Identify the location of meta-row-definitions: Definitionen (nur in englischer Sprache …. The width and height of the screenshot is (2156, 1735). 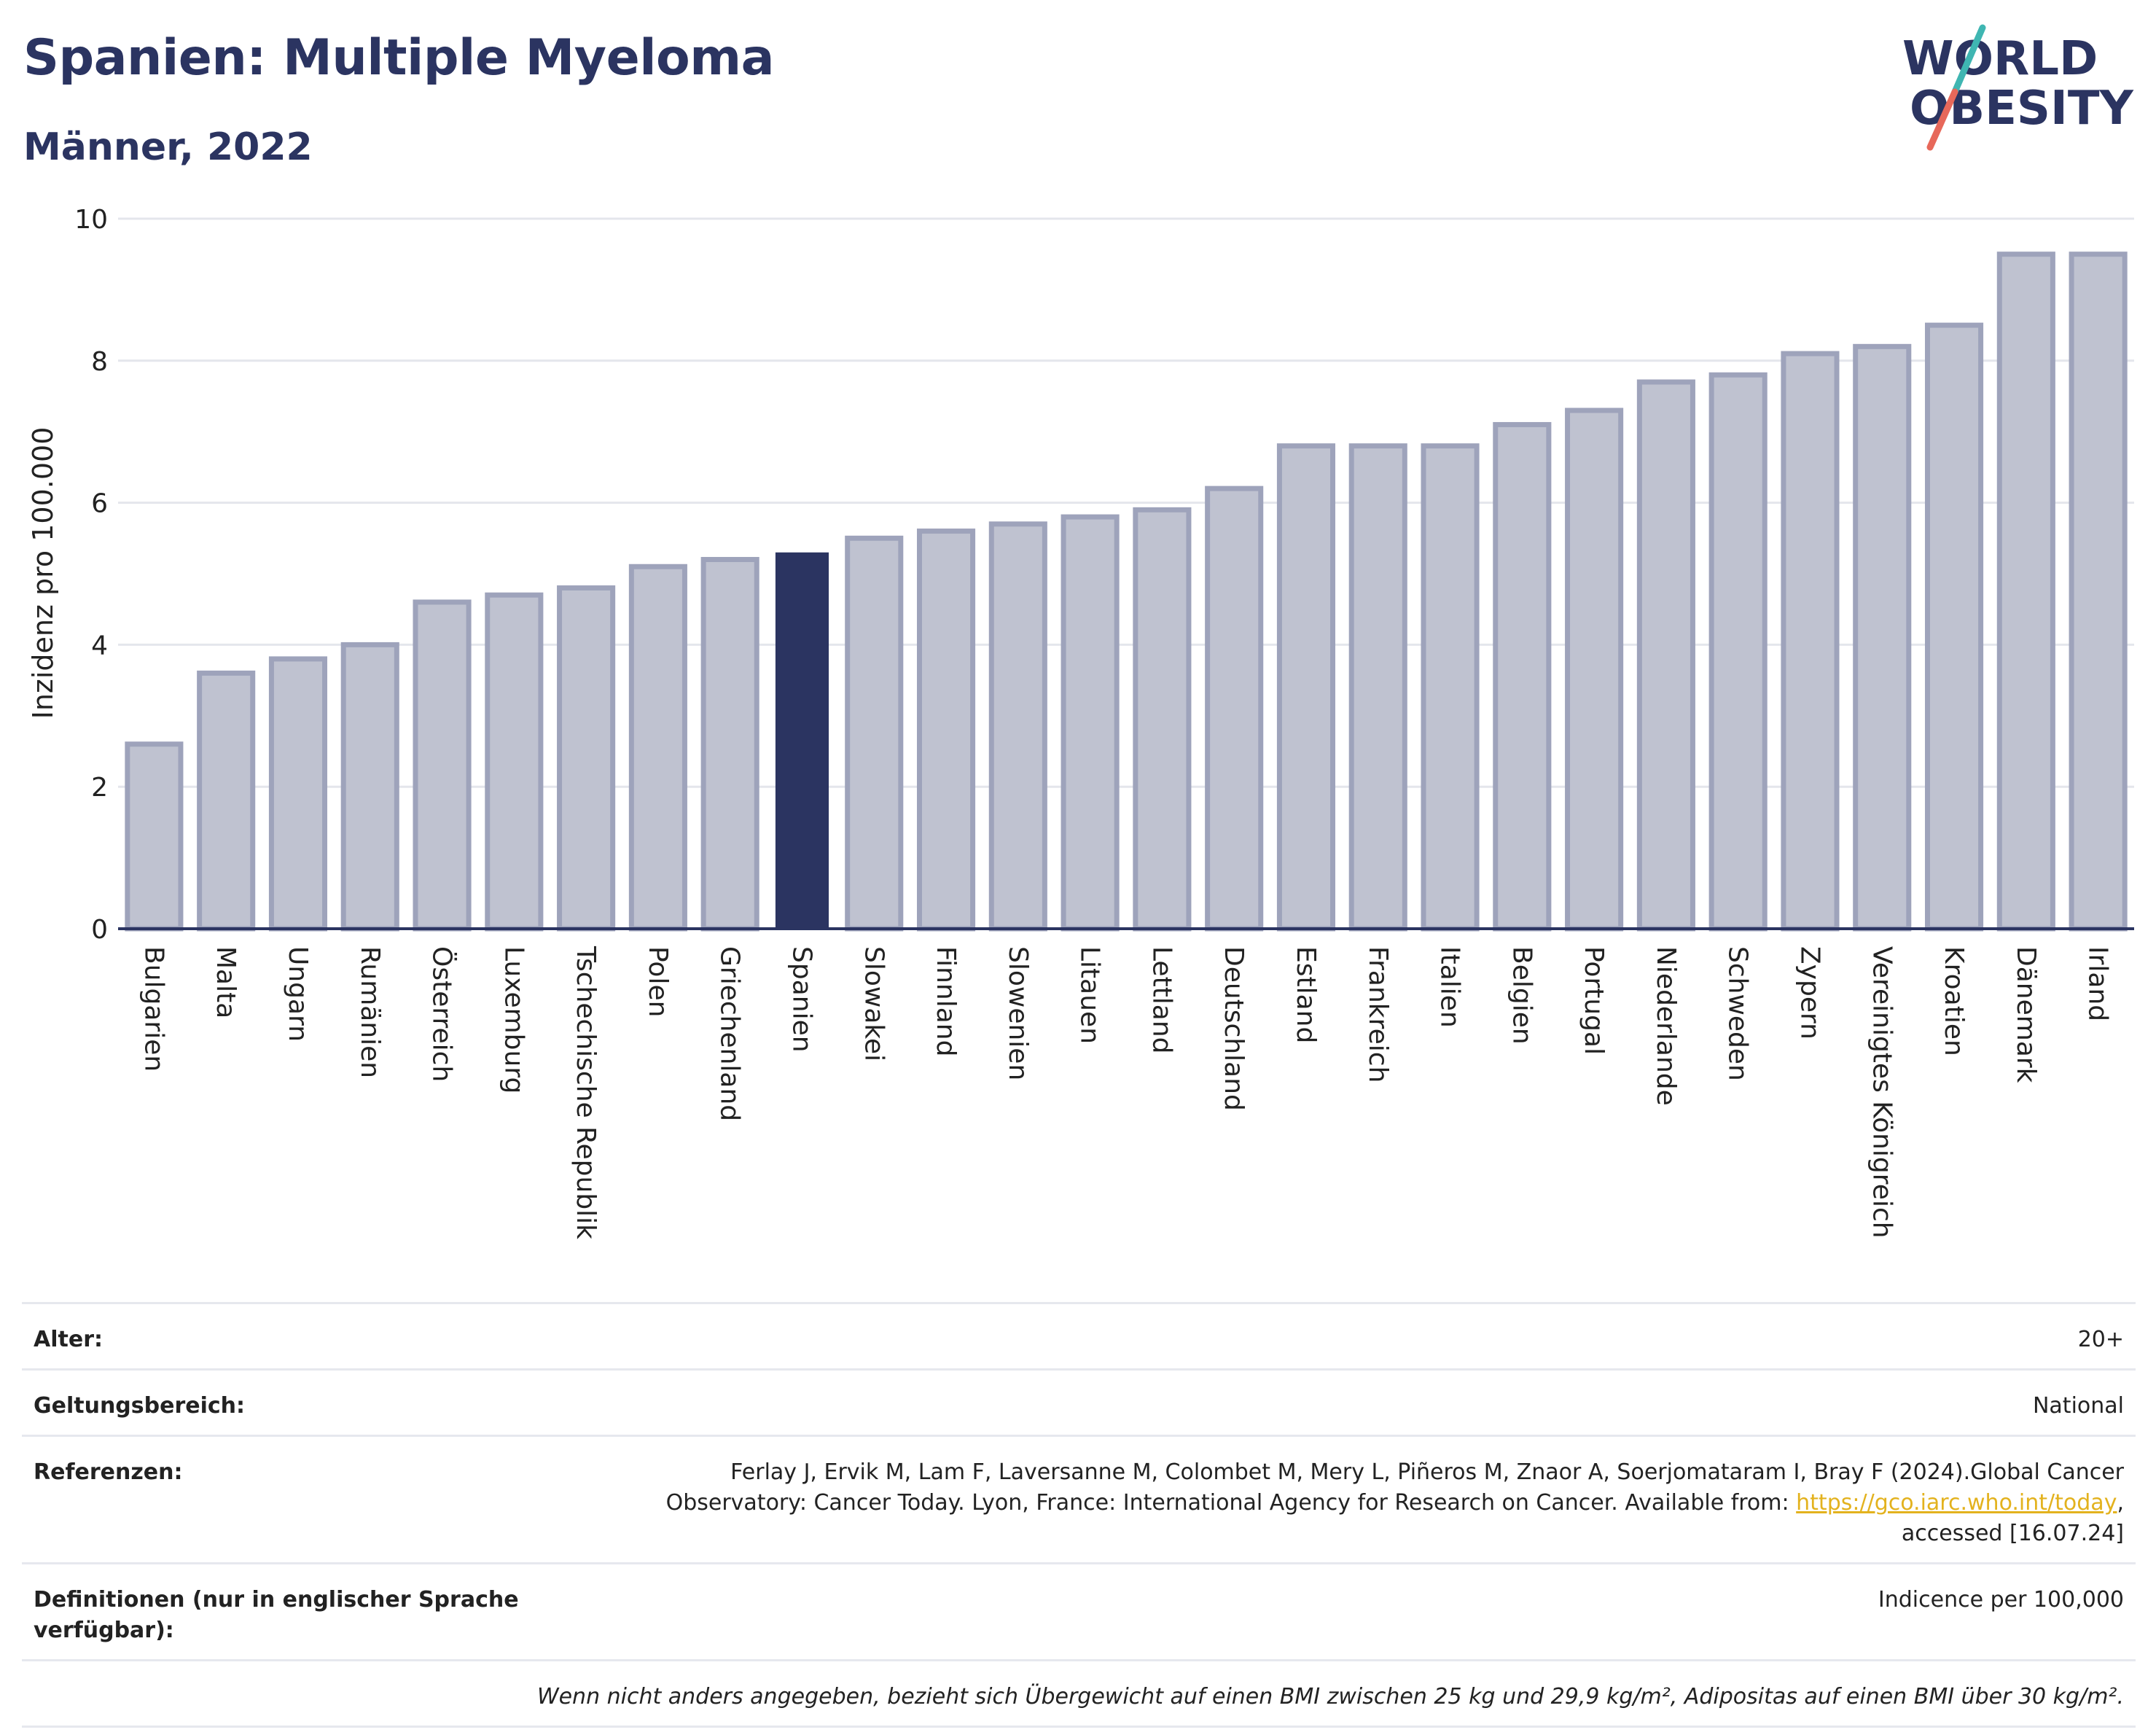
(1079, 1610).